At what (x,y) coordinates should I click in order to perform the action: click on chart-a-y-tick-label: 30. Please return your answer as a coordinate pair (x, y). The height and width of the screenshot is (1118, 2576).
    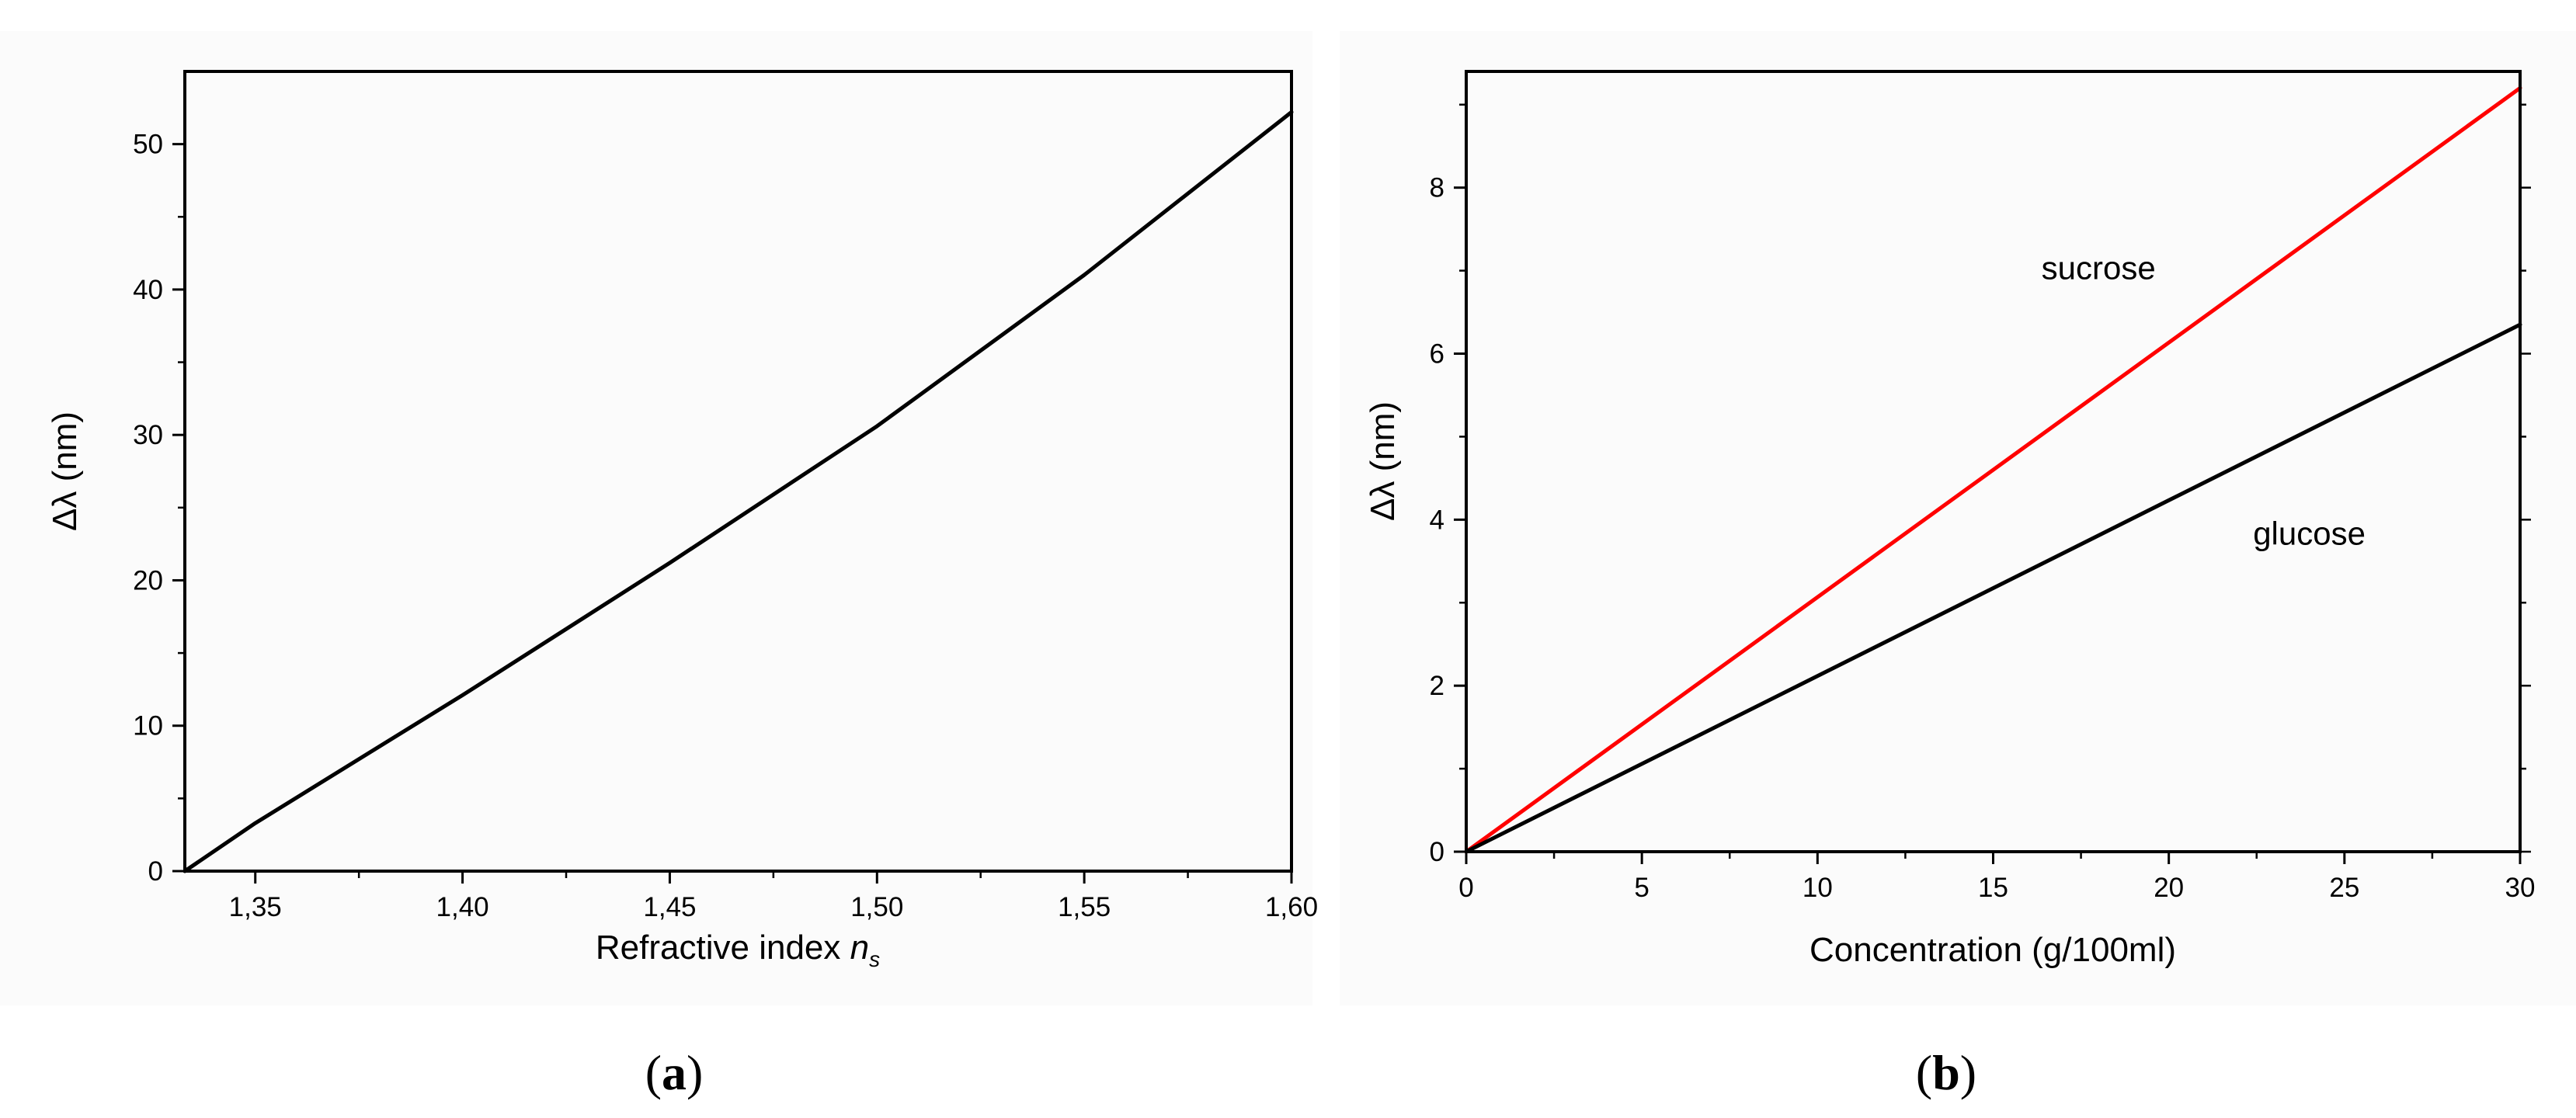
    Looking at the image, I should click on (148, 435).